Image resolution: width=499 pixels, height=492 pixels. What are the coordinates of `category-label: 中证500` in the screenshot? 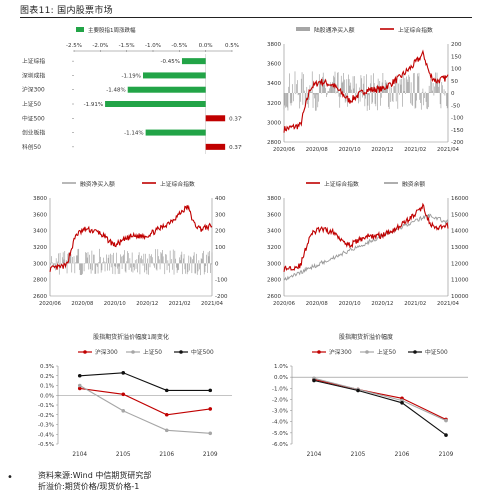 It's located at (33, 118).